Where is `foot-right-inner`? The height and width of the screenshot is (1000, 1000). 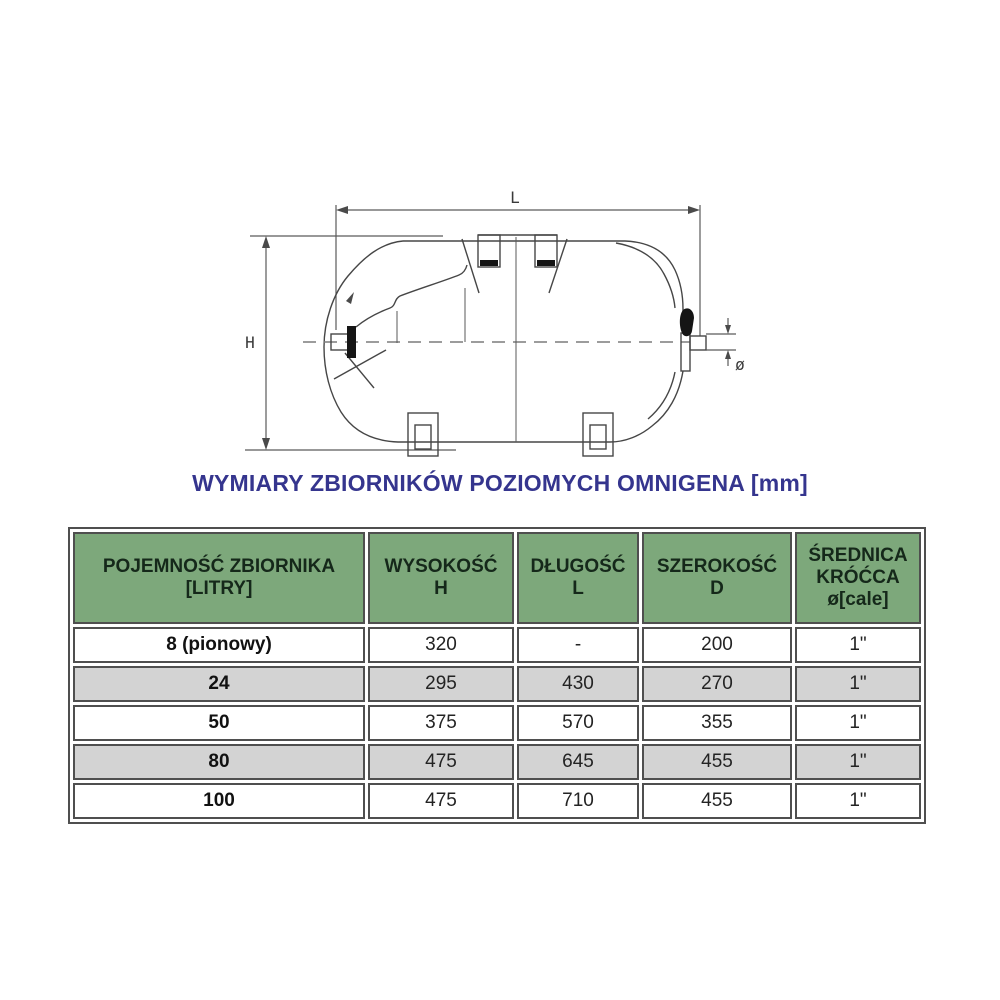
foot-right-inner is located at coordinates (598, 437).